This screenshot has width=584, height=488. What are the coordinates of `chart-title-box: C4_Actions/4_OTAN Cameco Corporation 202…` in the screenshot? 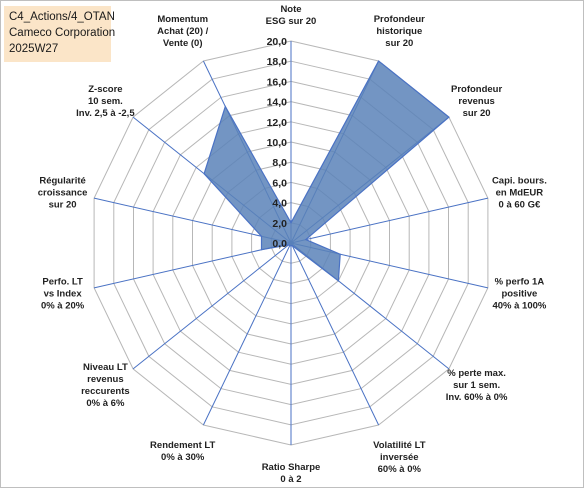 It's located at (60, 34).